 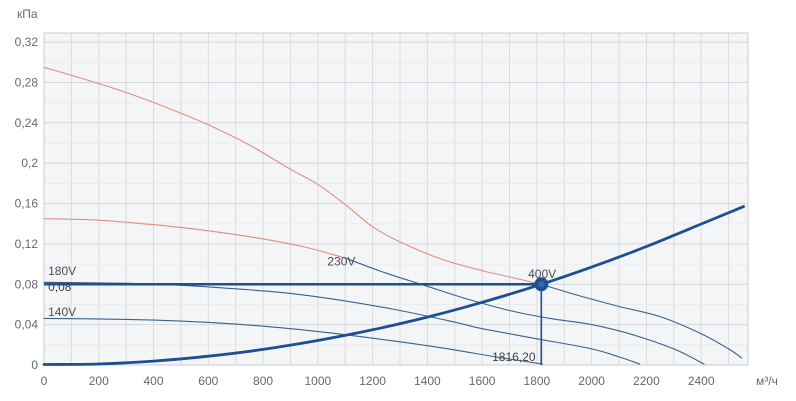 What do you see at coordinates (27, 284) in the screenshot?
I see `y-tick-label: 0,08` at bounding box center [27, 284].